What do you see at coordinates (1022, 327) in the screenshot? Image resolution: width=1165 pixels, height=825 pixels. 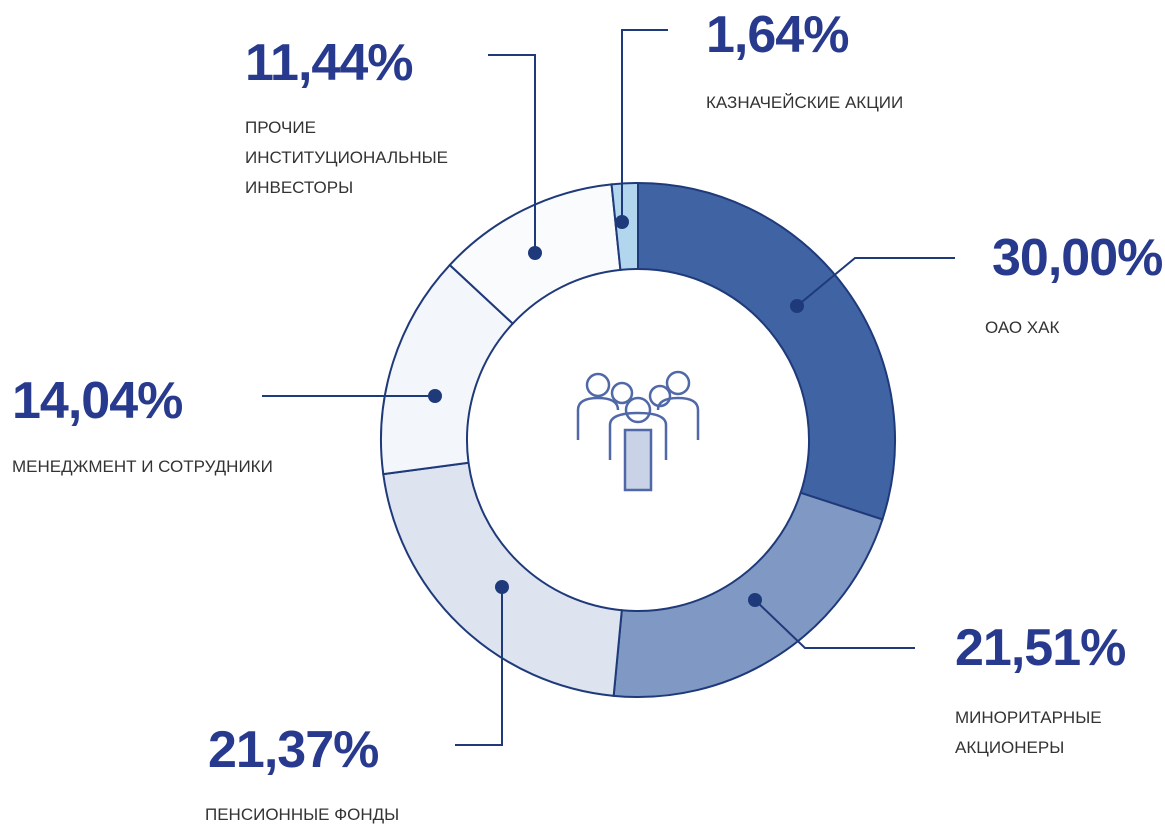 I see `category-label: ОАО ХАК` at bounding box center [1022, 327].